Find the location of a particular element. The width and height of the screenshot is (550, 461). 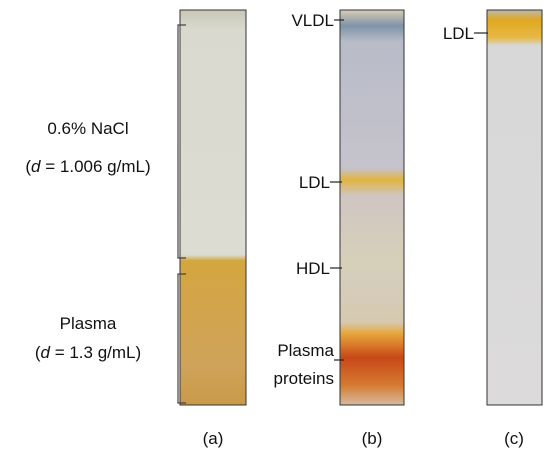

layer-name: 0.6% NaCl is located at coordinates (87, 128).